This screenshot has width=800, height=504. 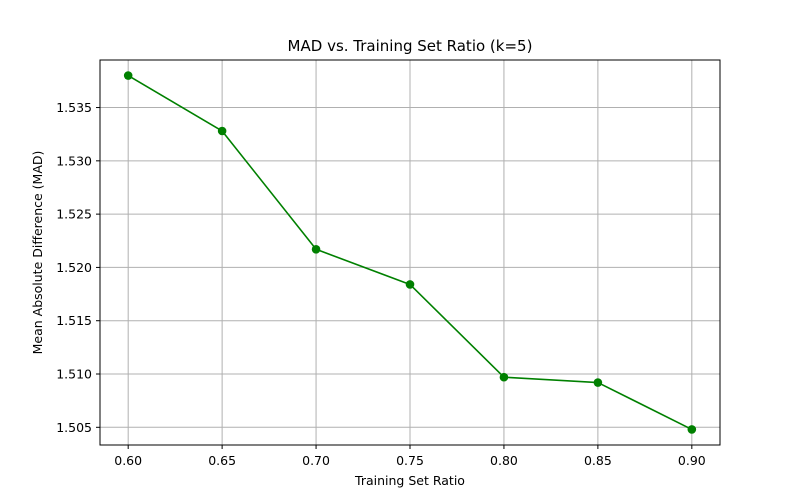 What do you see at coordinates (74, 107) in the screenshot?
I see `y-tick-label: 1.535` at bounding box center [74, 107].